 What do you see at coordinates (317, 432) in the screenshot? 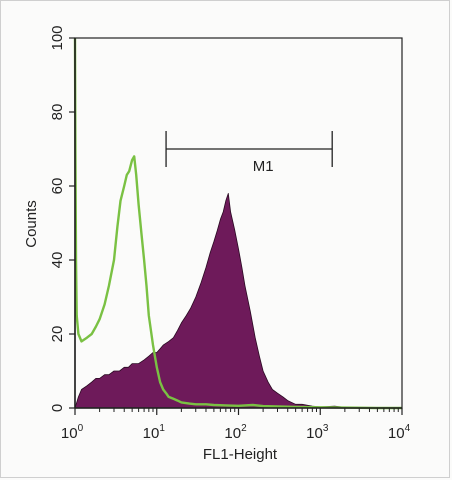
I see `x-tick-label-3: 10³` at bounding box center [317, 432].